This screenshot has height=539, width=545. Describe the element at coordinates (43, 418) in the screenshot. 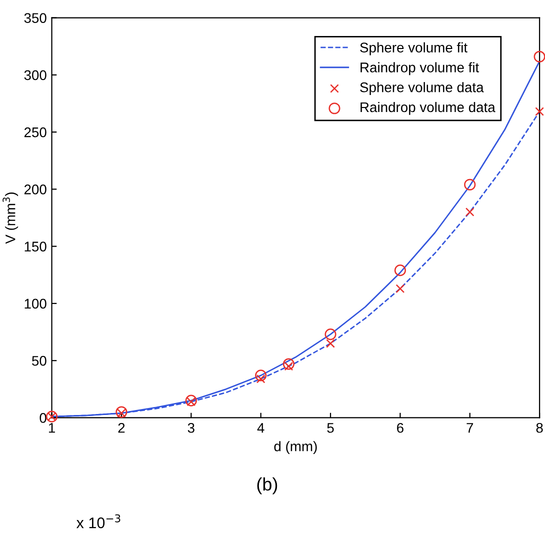

I see `y-tick-label: 0` at that location.